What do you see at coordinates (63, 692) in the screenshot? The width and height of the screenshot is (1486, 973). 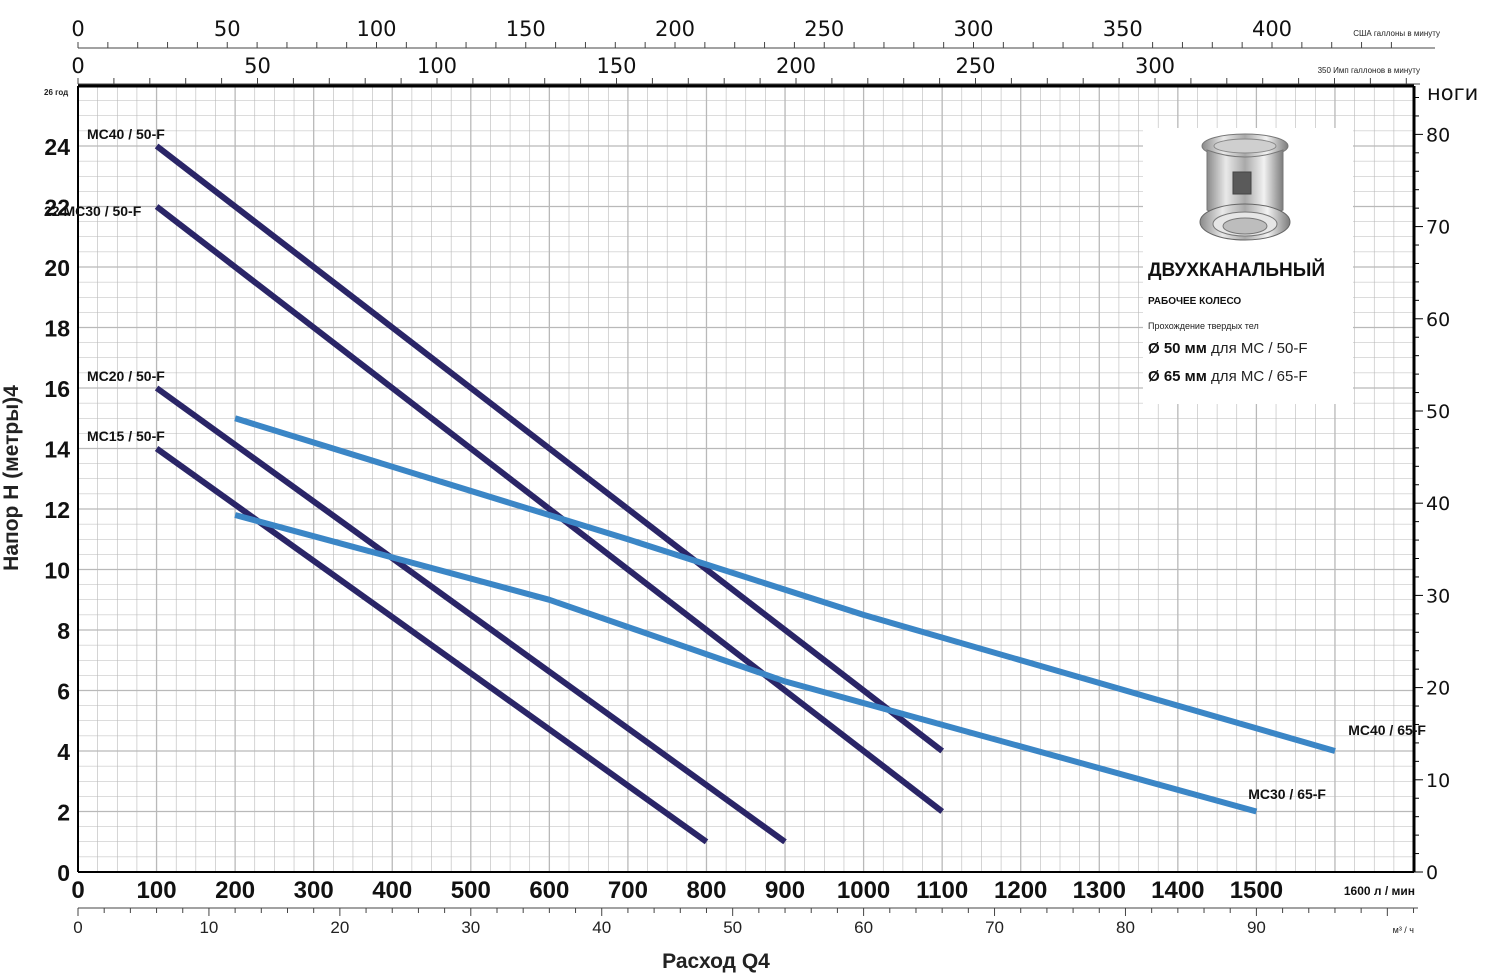 I see `y-tick-label: 6` at bounding box center [63, 692].